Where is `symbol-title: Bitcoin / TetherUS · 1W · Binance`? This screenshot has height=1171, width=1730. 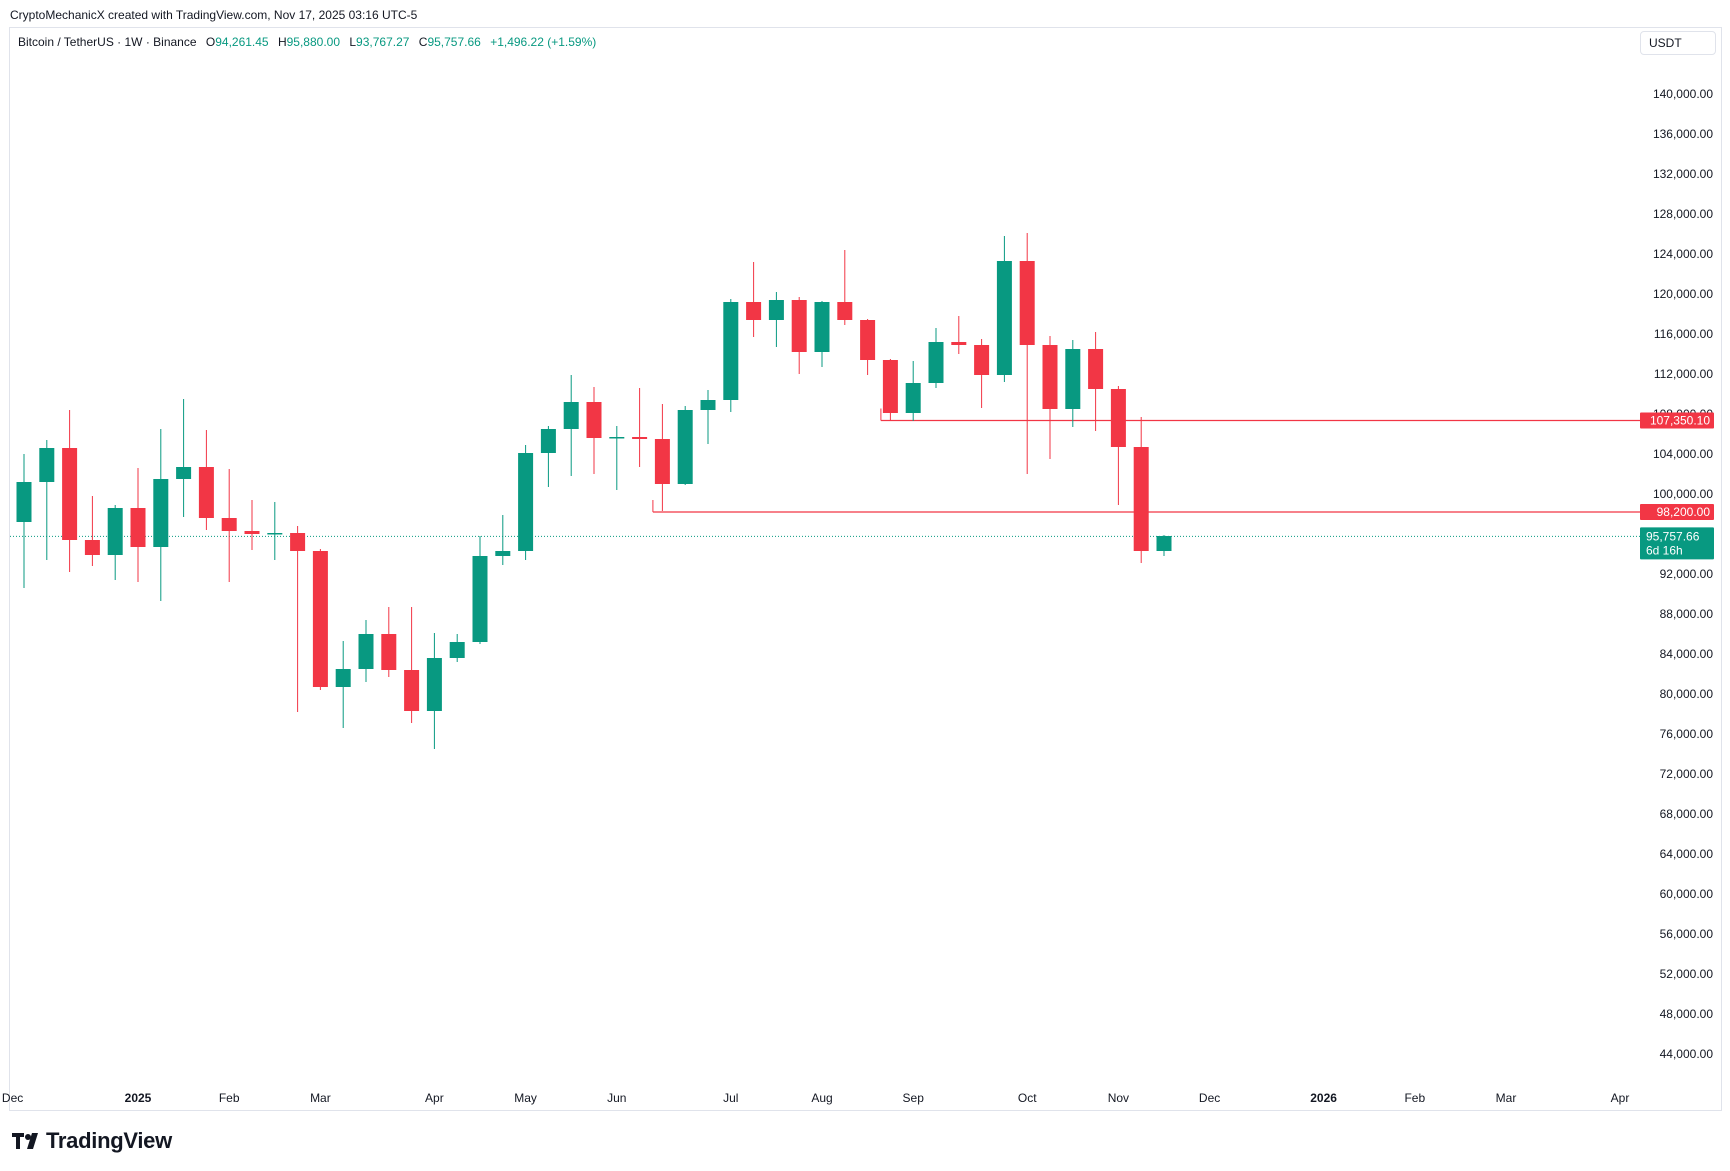 symbol-title: Bitcoin / TetherUS · 1W · Binance is located at coordinates (107, 42).